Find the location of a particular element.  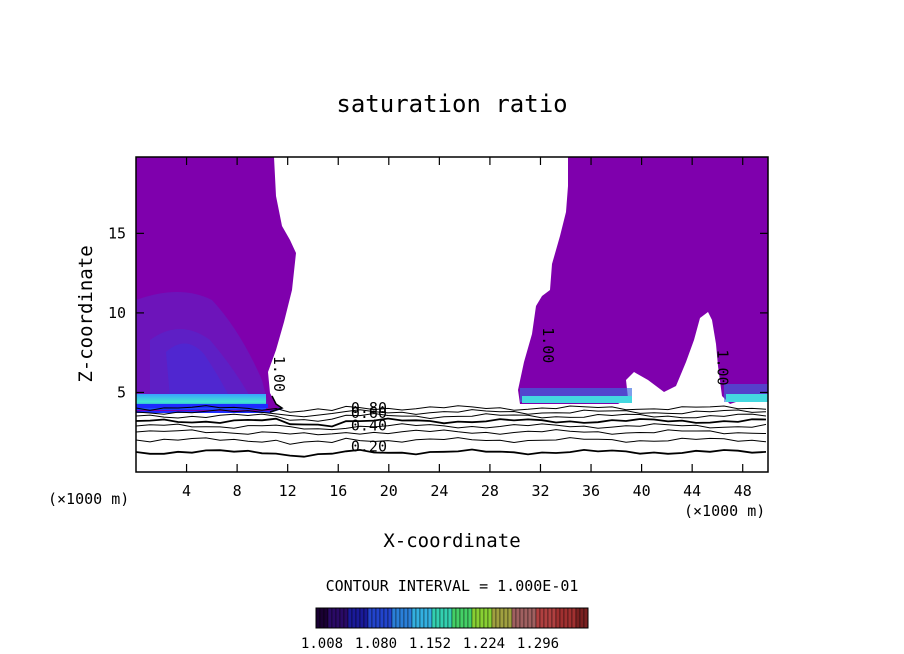

contour-label: 0.40 is located at coordinates (369, 426).